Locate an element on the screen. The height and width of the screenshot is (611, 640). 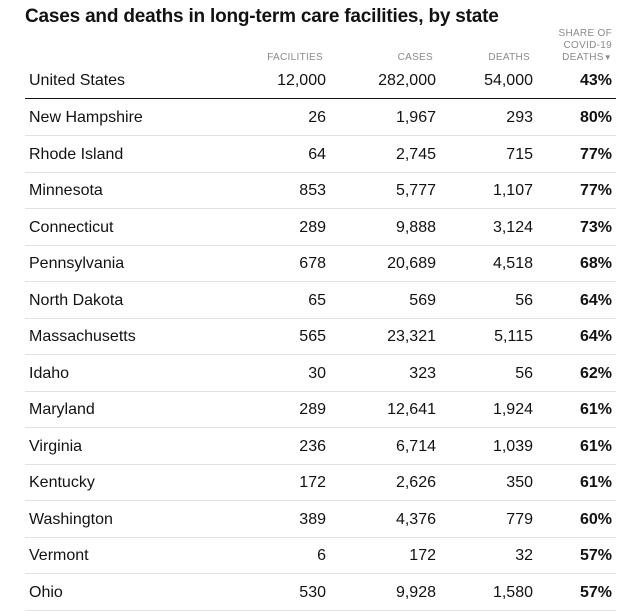
row-name: Rhode Island is located at coordinates (76, 154).